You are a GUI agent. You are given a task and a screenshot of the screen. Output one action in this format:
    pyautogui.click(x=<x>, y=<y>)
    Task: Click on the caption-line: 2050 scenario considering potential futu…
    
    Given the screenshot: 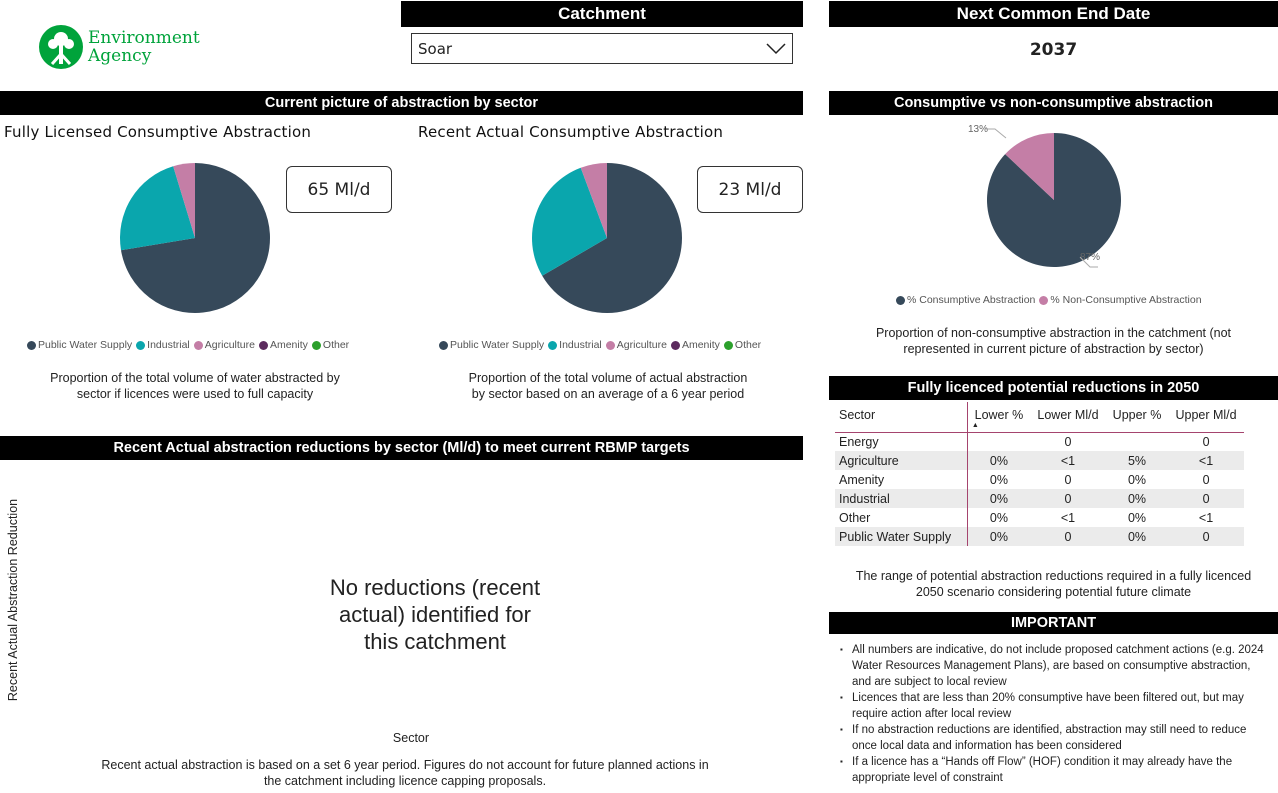 What is the action you would take?
    pyautogui.click(x=1053, y=592)
    